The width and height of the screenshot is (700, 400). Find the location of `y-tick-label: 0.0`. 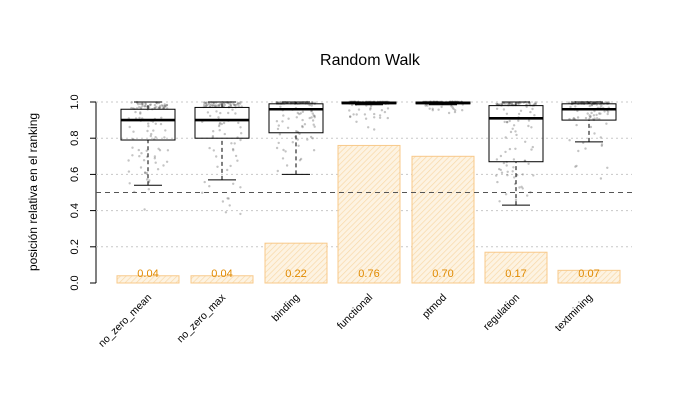

y-tick-label: 0.0 is located at coordinates (75, 282).